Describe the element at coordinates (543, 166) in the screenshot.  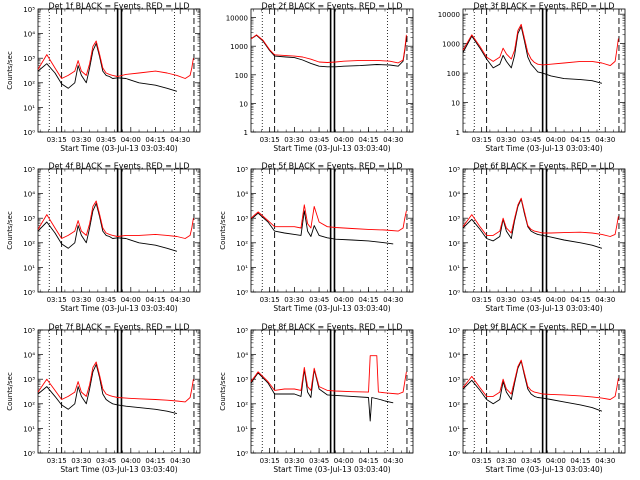
I see `panel-title: Det 6f BLACK = Events, RED = LLD` at that location.